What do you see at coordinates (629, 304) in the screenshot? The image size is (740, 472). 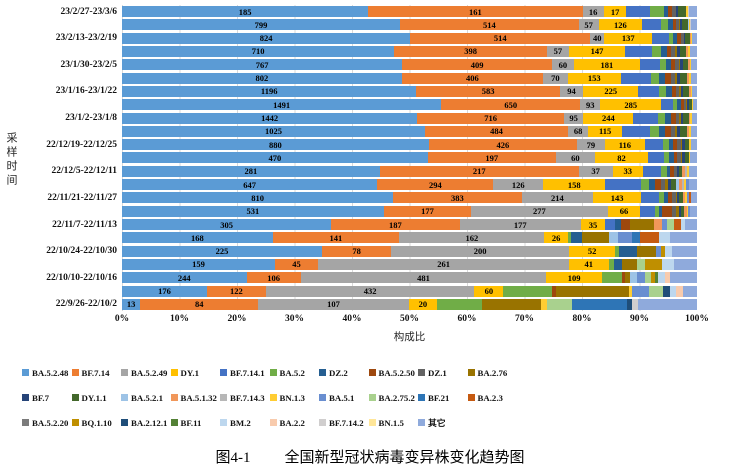 I see `bar-segment-BA.2.12.1` at bounding box center [629, 304].